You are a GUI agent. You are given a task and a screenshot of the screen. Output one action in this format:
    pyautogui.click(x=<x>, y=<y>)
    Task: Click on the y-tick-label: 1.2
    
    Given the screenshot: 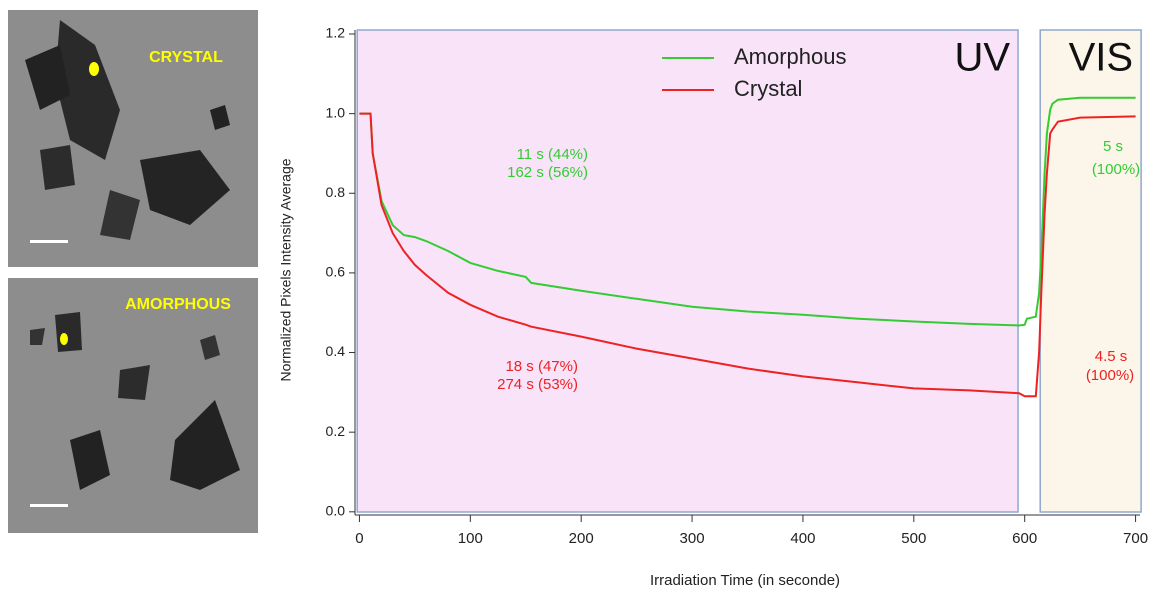 What is the action you would take?
    pyautogui.click(x=336, y=33)
    